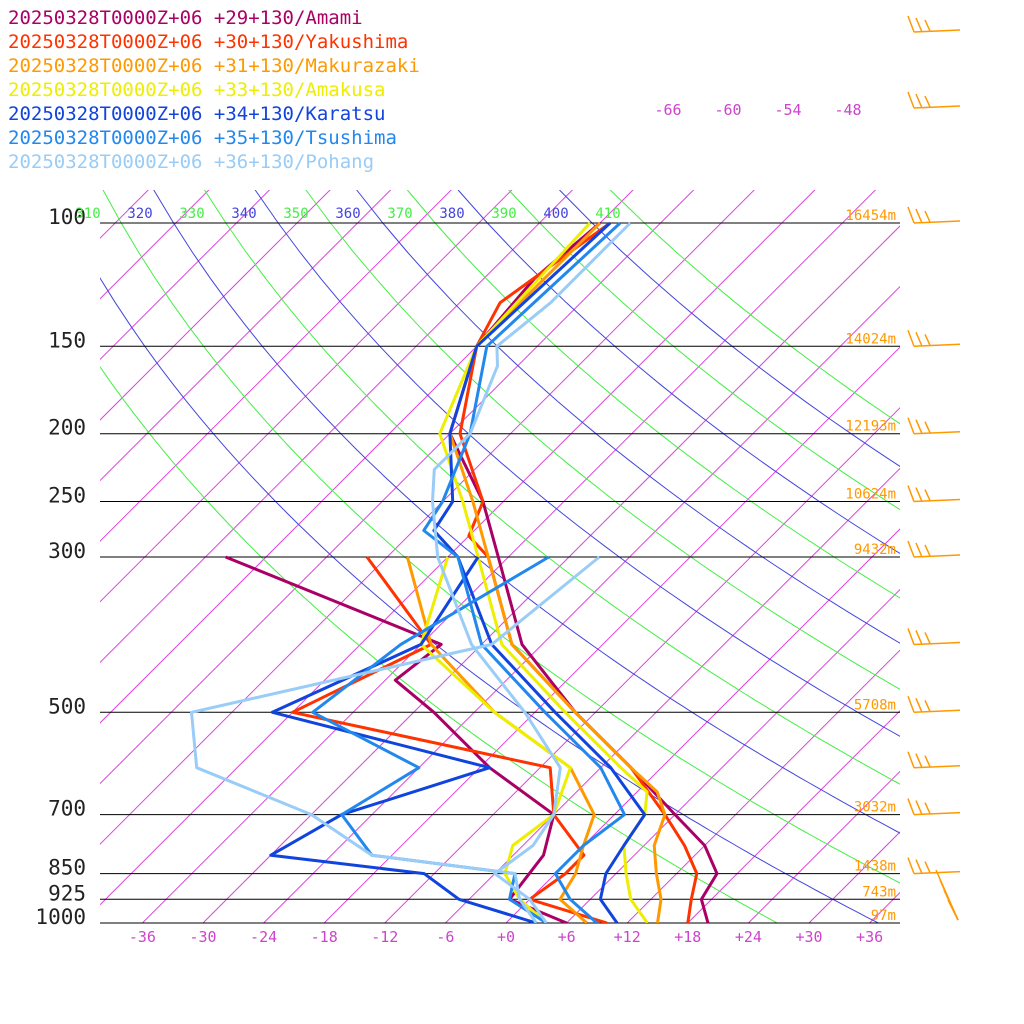  I want to click on theta-label: 400, so click(555, 214).